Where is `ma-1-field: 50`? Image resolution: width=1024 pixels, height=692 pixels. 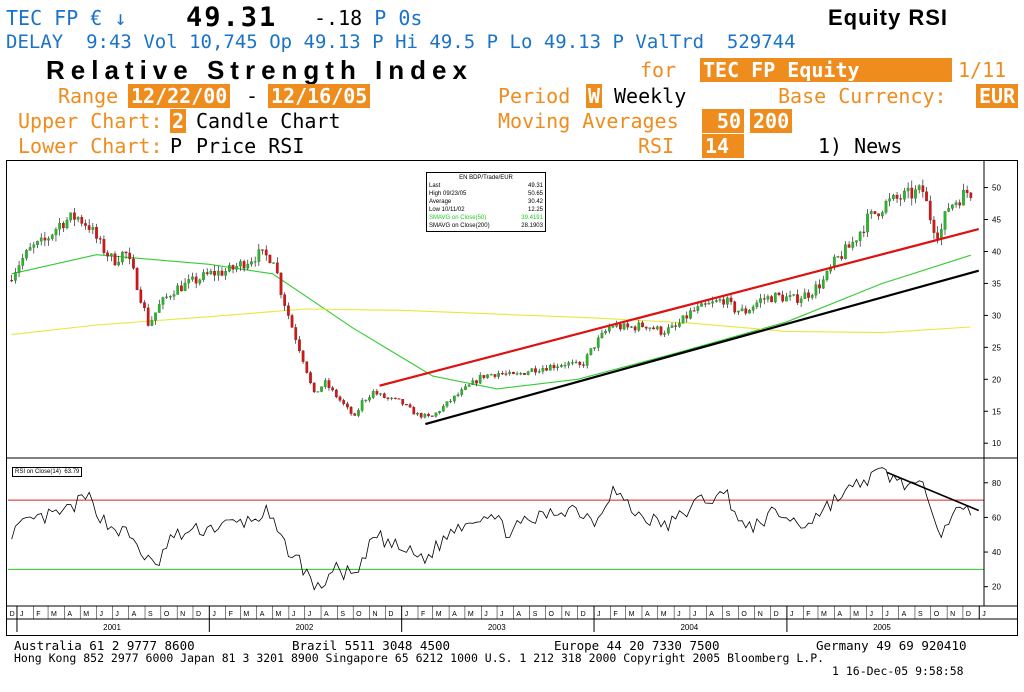
ma-1-field: 50 is located at coordinates (723, 121).